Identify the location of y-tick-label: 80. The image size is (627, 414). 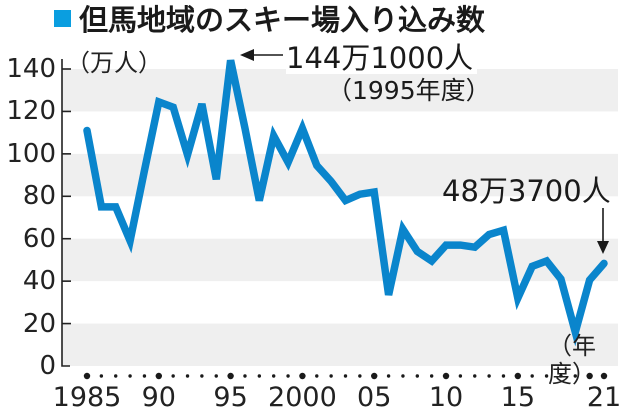
(39, 196).